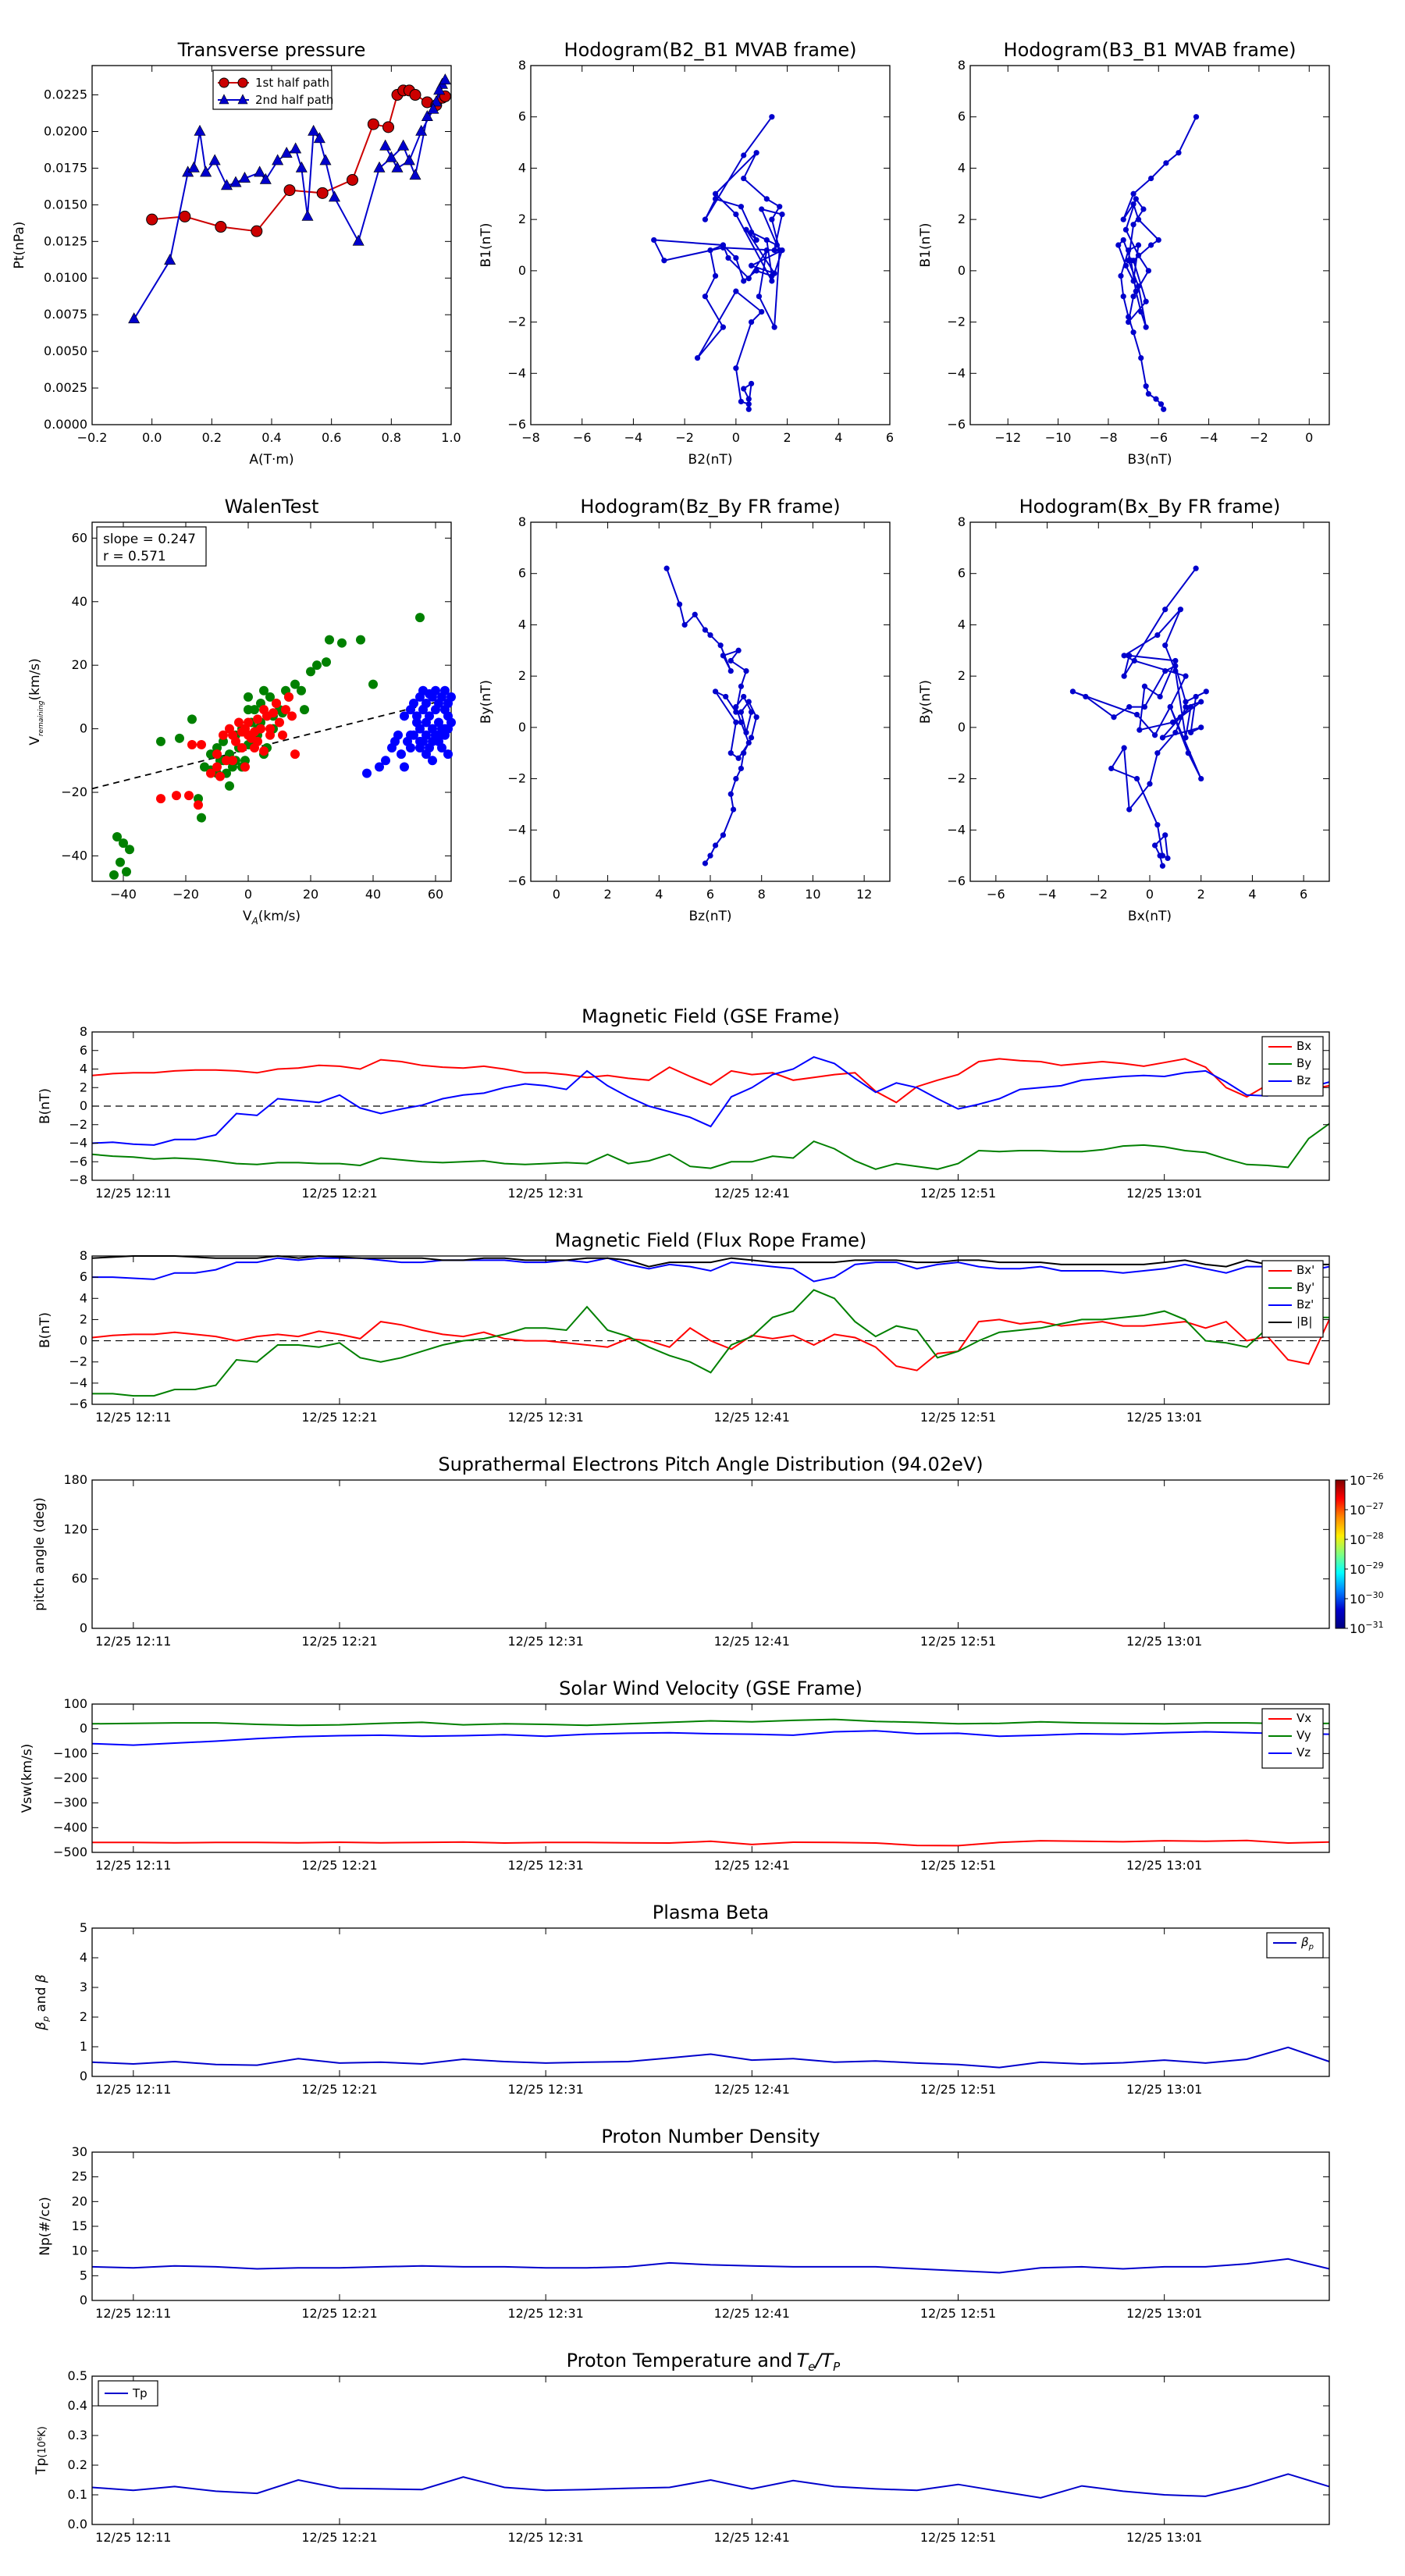  I want to click on tp_temp-legend-label: Tp, so click(140, 2393).